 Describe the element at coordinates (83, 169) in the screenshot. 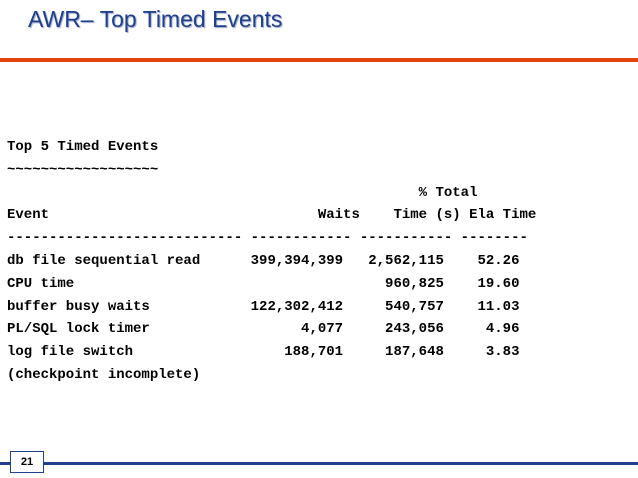

I see `report-heading-underline: ~~~~~~~~~~~~~~~~~~` at that location.